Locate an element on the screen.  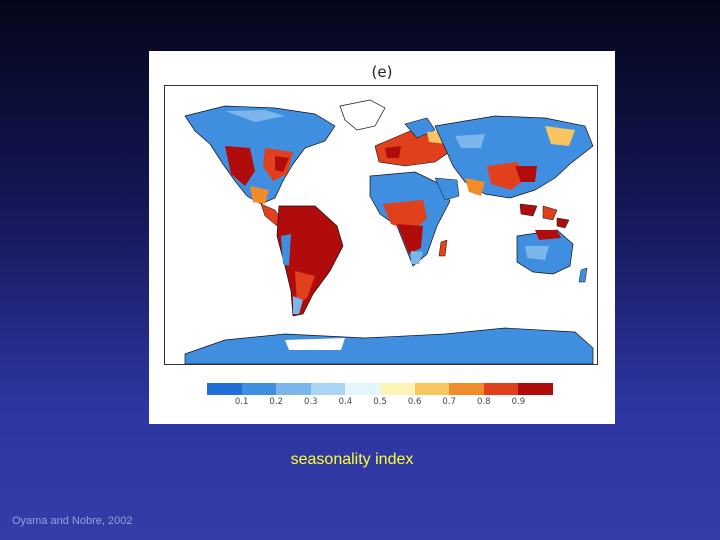
panel-label: (e) is located at coordinates (382, 72).